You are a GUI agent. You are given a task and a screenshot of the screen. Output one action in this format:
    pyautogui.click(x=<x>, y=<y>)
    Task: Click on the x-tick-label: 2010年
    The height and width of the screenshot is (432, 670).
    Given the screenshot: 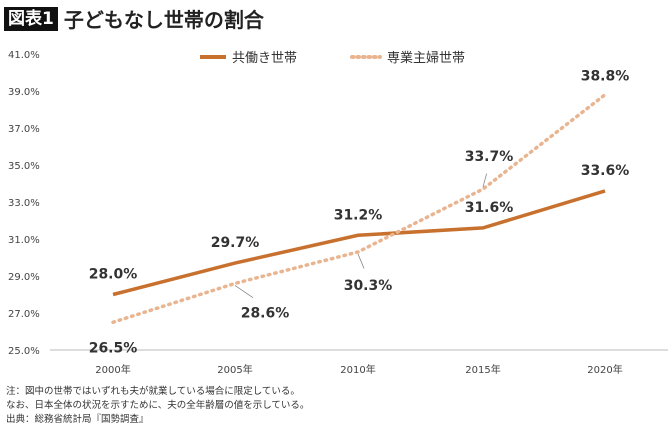 What is the action you would take?
    pyautogui.click(x=357, y=369)
    